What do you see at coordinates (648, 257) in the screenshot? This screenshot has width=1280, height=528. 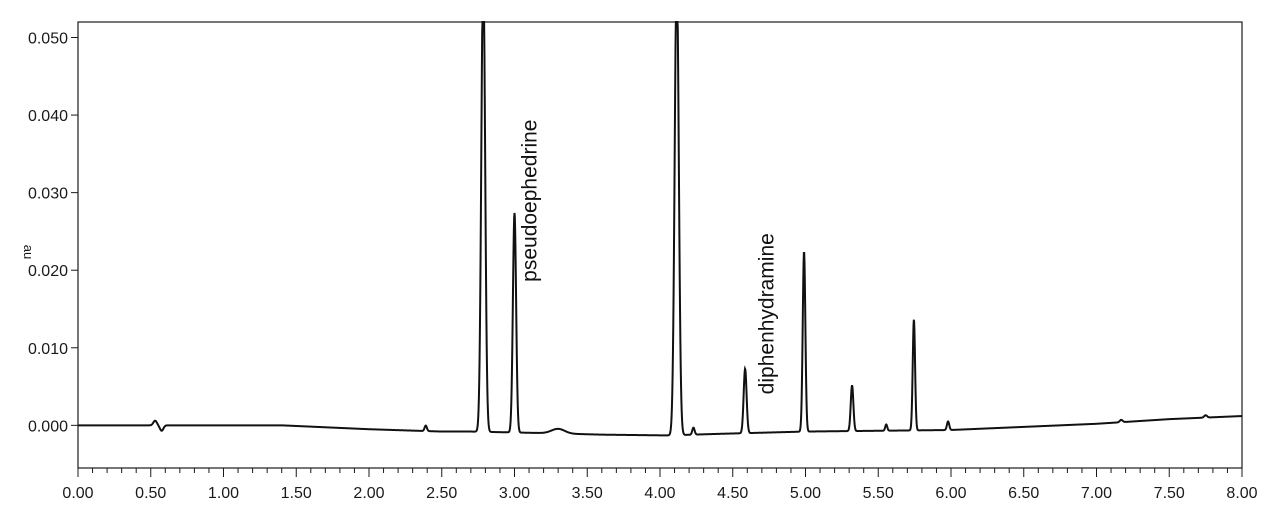 I see `peak-annotations: pseudoephedrine diphenhydramine` at bounding box center [648, 257].